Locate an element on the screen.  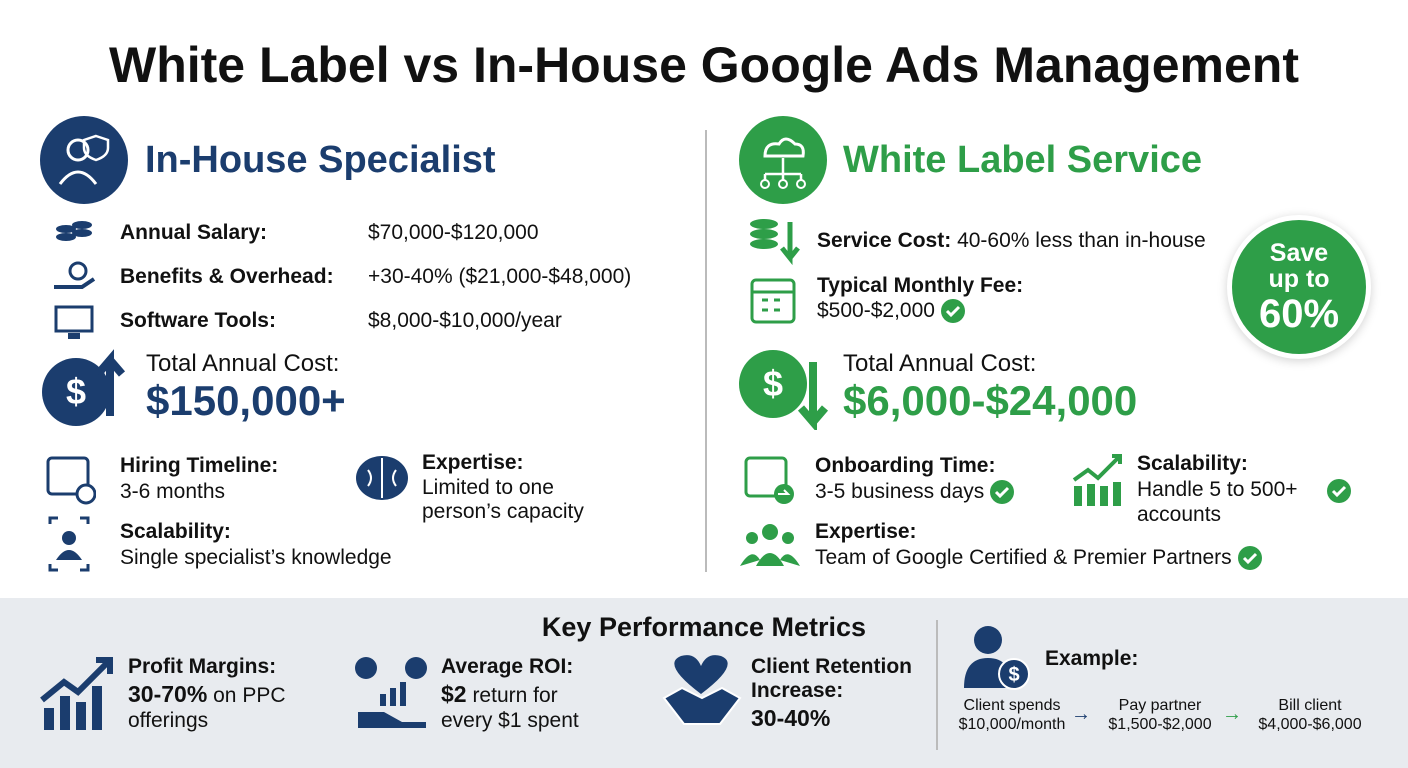
profit-icon is located at coordinates (76, 693).